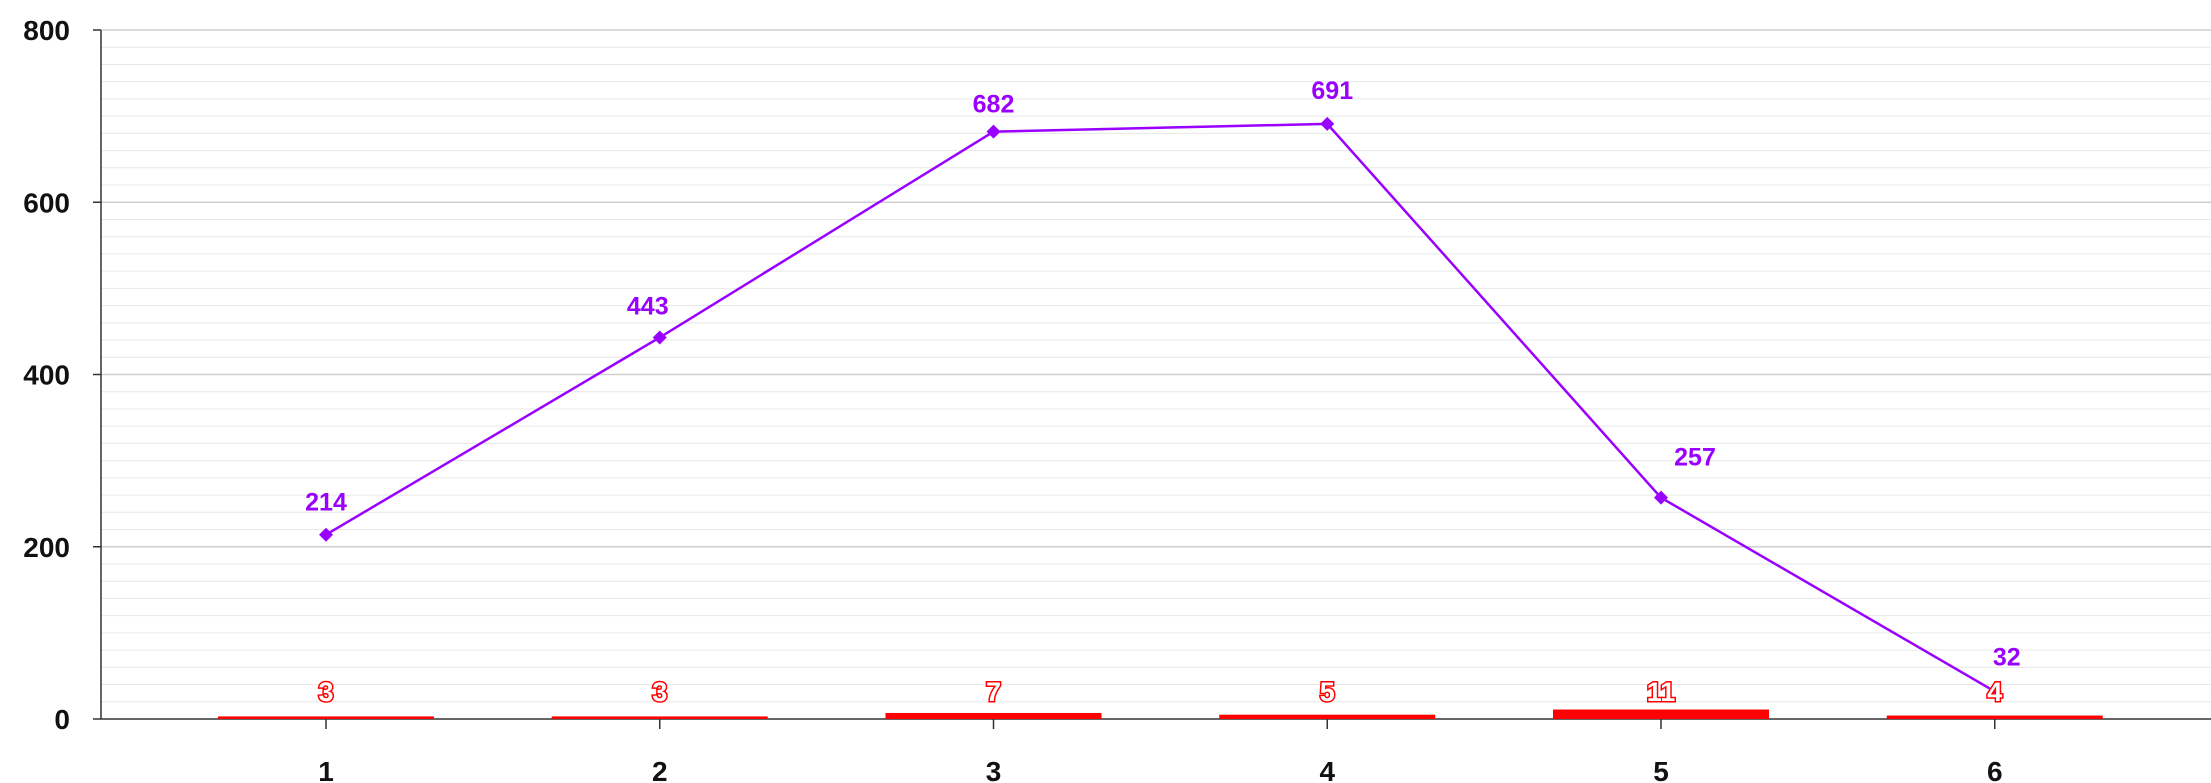 This screenshot has width=2211, height=783. I want to click on x-tick-label: 5, so click(1661, 769).